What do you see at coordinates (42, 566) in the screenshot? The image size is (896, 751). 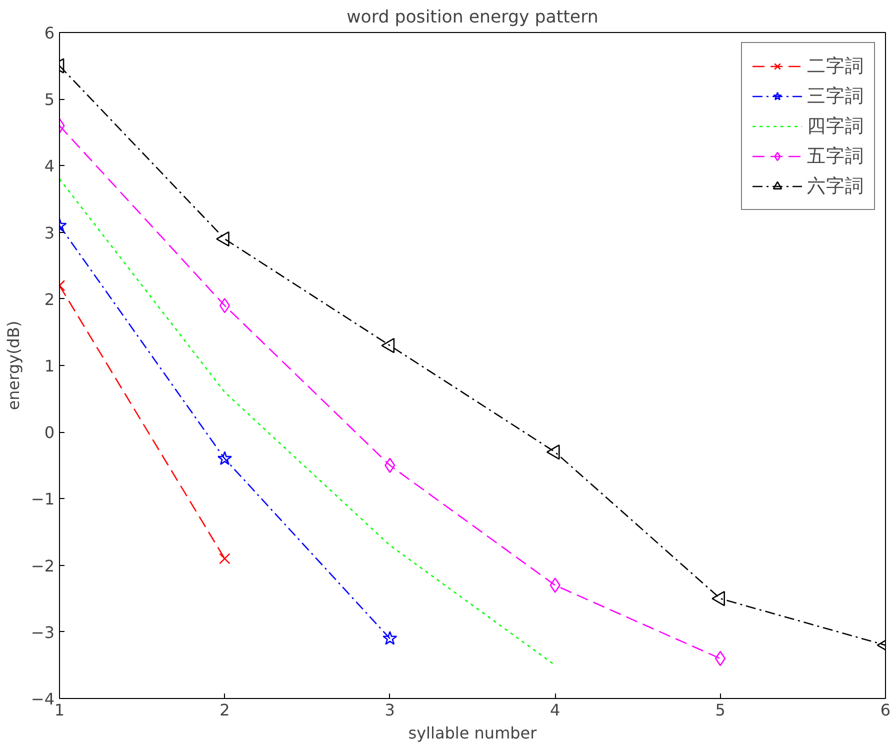 I see `y-tick-label: −2` at bounding box center [42, 566].